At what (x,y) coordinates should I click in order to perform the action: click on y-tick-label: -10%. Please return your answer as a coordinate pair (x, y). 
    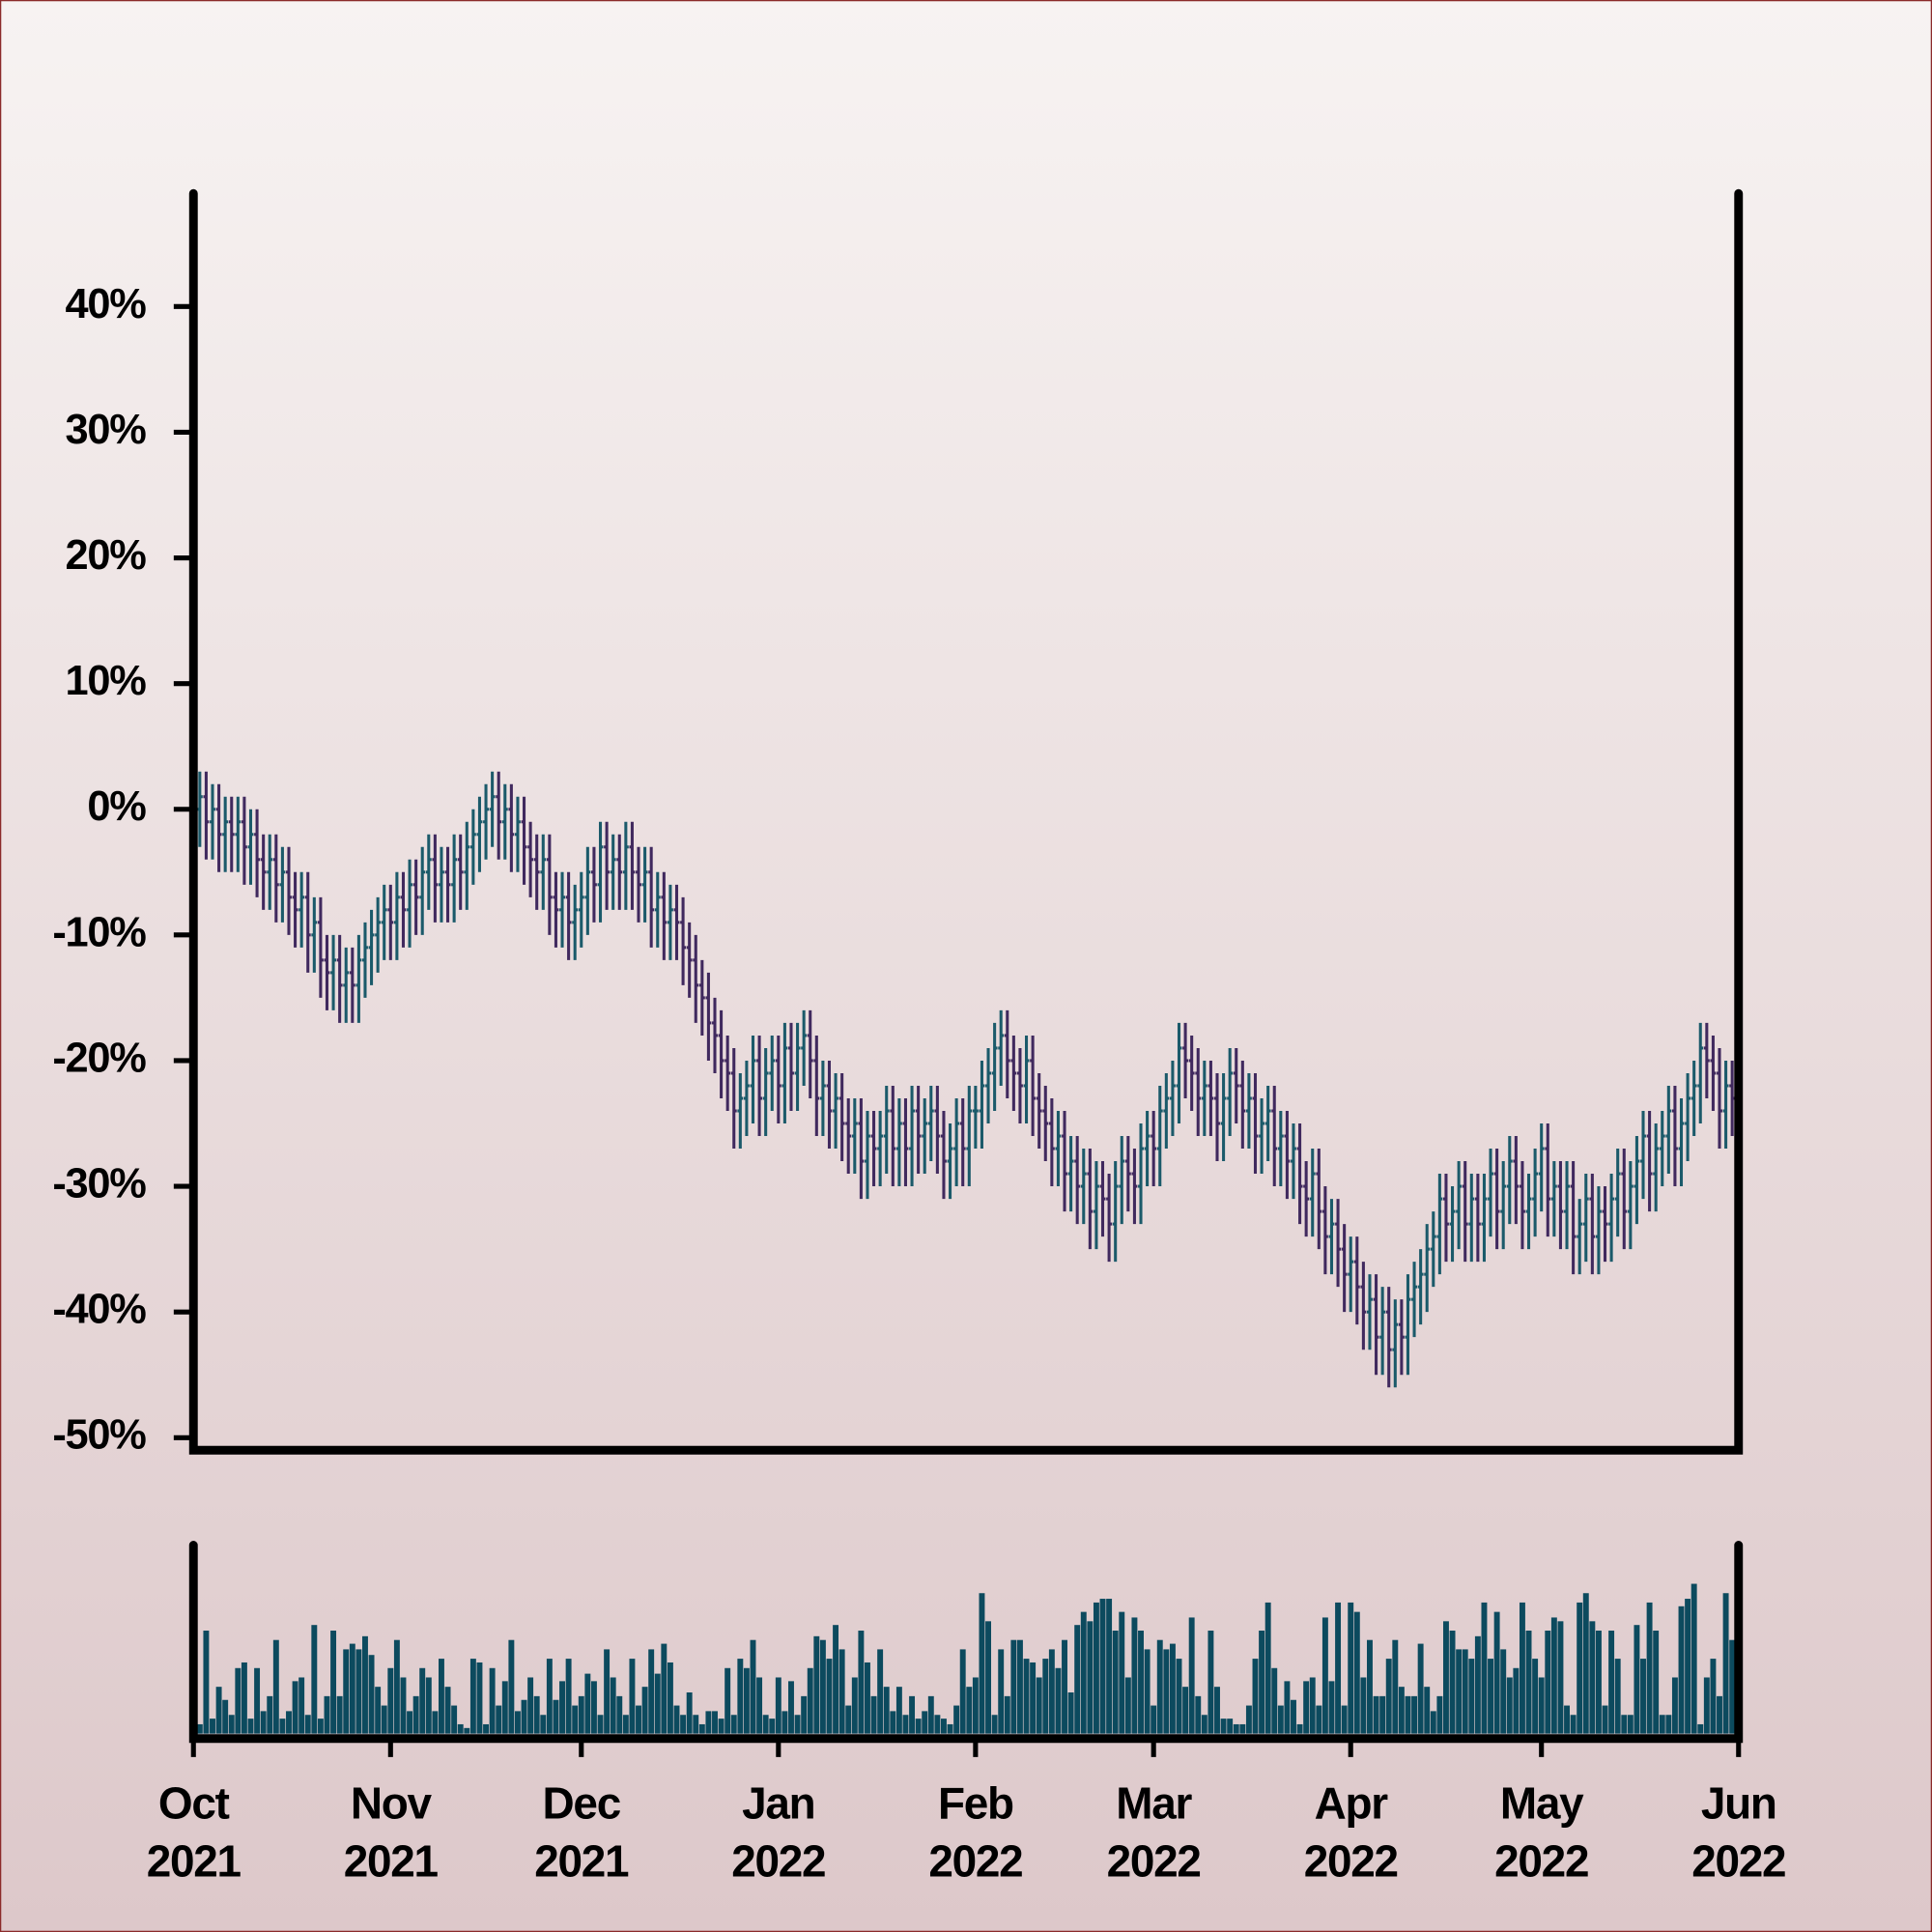
    Looking at the image, I should click on (99, 932).